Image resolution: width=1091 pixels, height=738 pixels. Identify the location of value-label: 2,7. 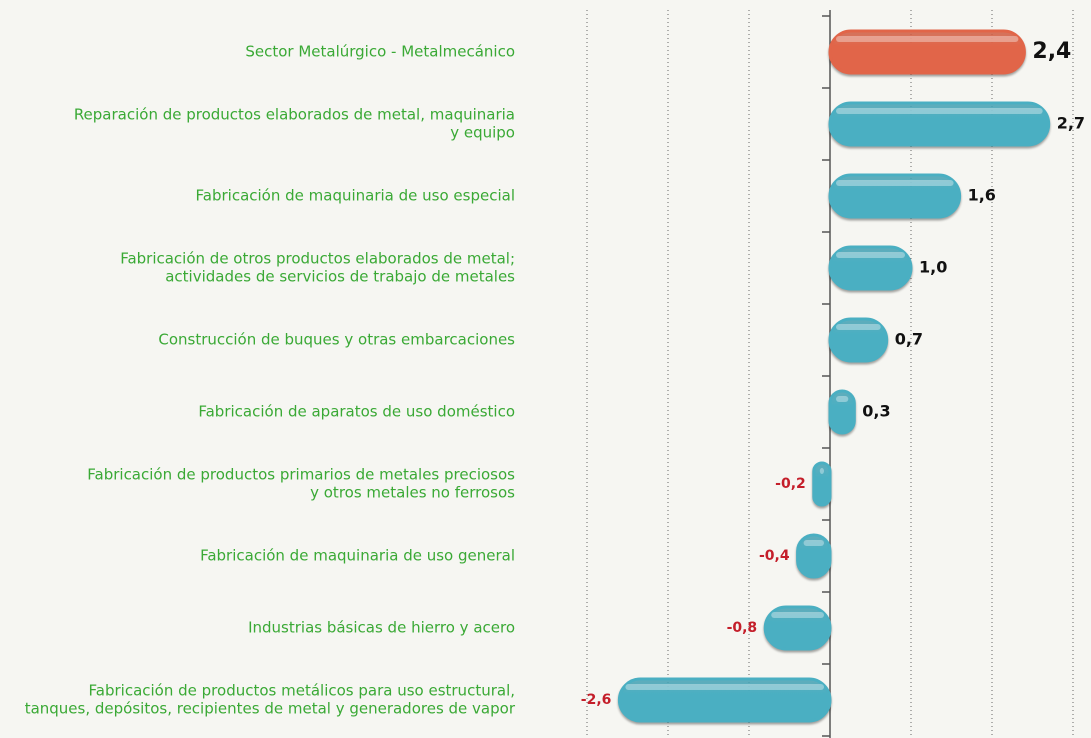
(1071, 123).